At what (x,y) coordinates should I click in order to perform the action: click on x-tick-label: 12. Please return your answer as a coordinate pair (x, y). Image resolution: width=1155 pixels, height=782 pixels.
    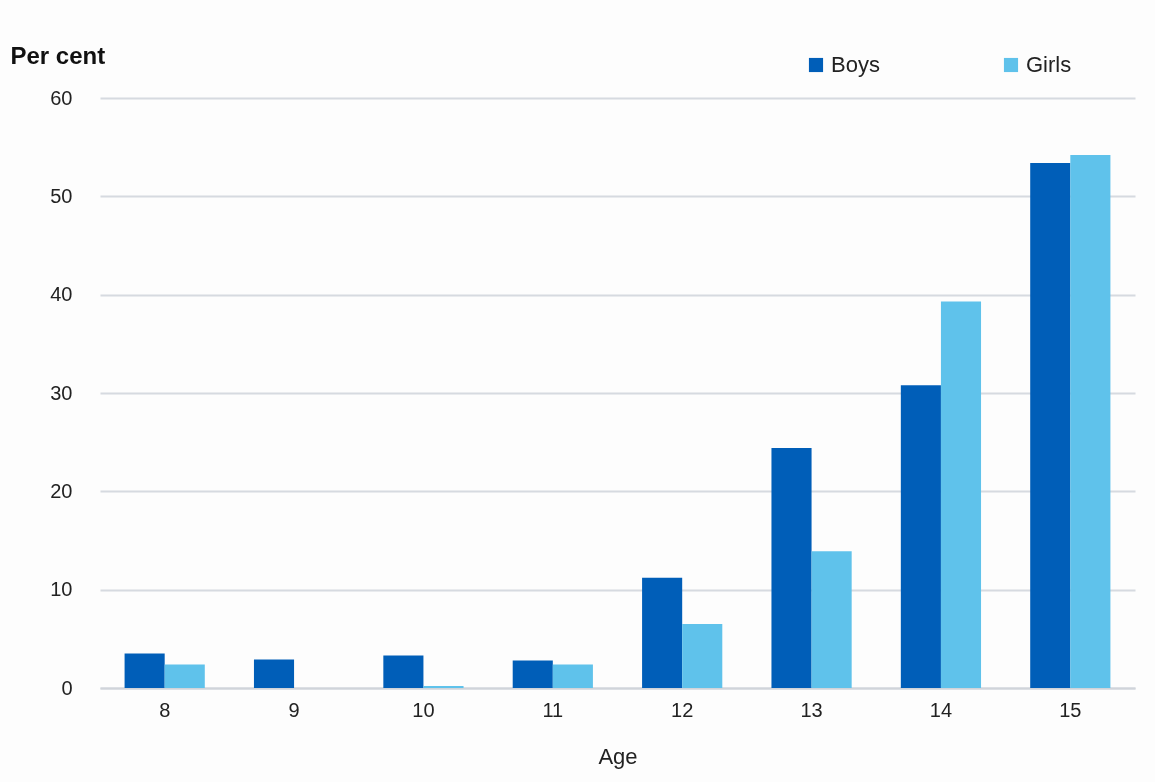
    Looking at the image, I should click on (682, 709).